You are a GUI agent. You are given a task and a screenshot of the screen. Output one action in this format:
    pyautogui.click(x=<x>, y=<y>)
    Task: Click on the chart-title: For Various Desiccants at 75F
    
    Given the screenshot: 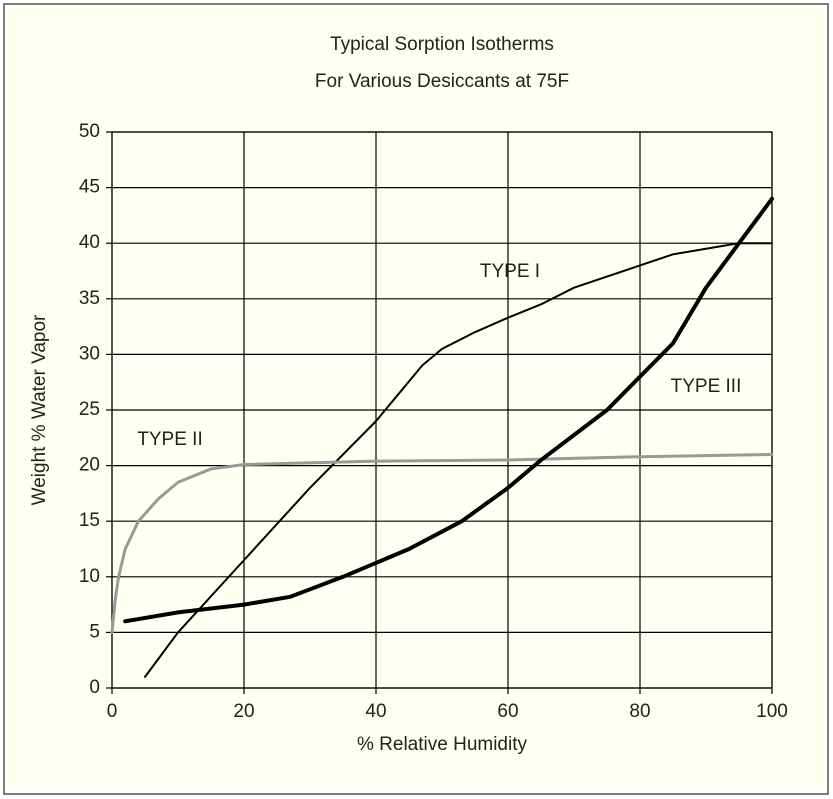 What is the action you would take?
    pyautogui.click(x=442, y=81)
    